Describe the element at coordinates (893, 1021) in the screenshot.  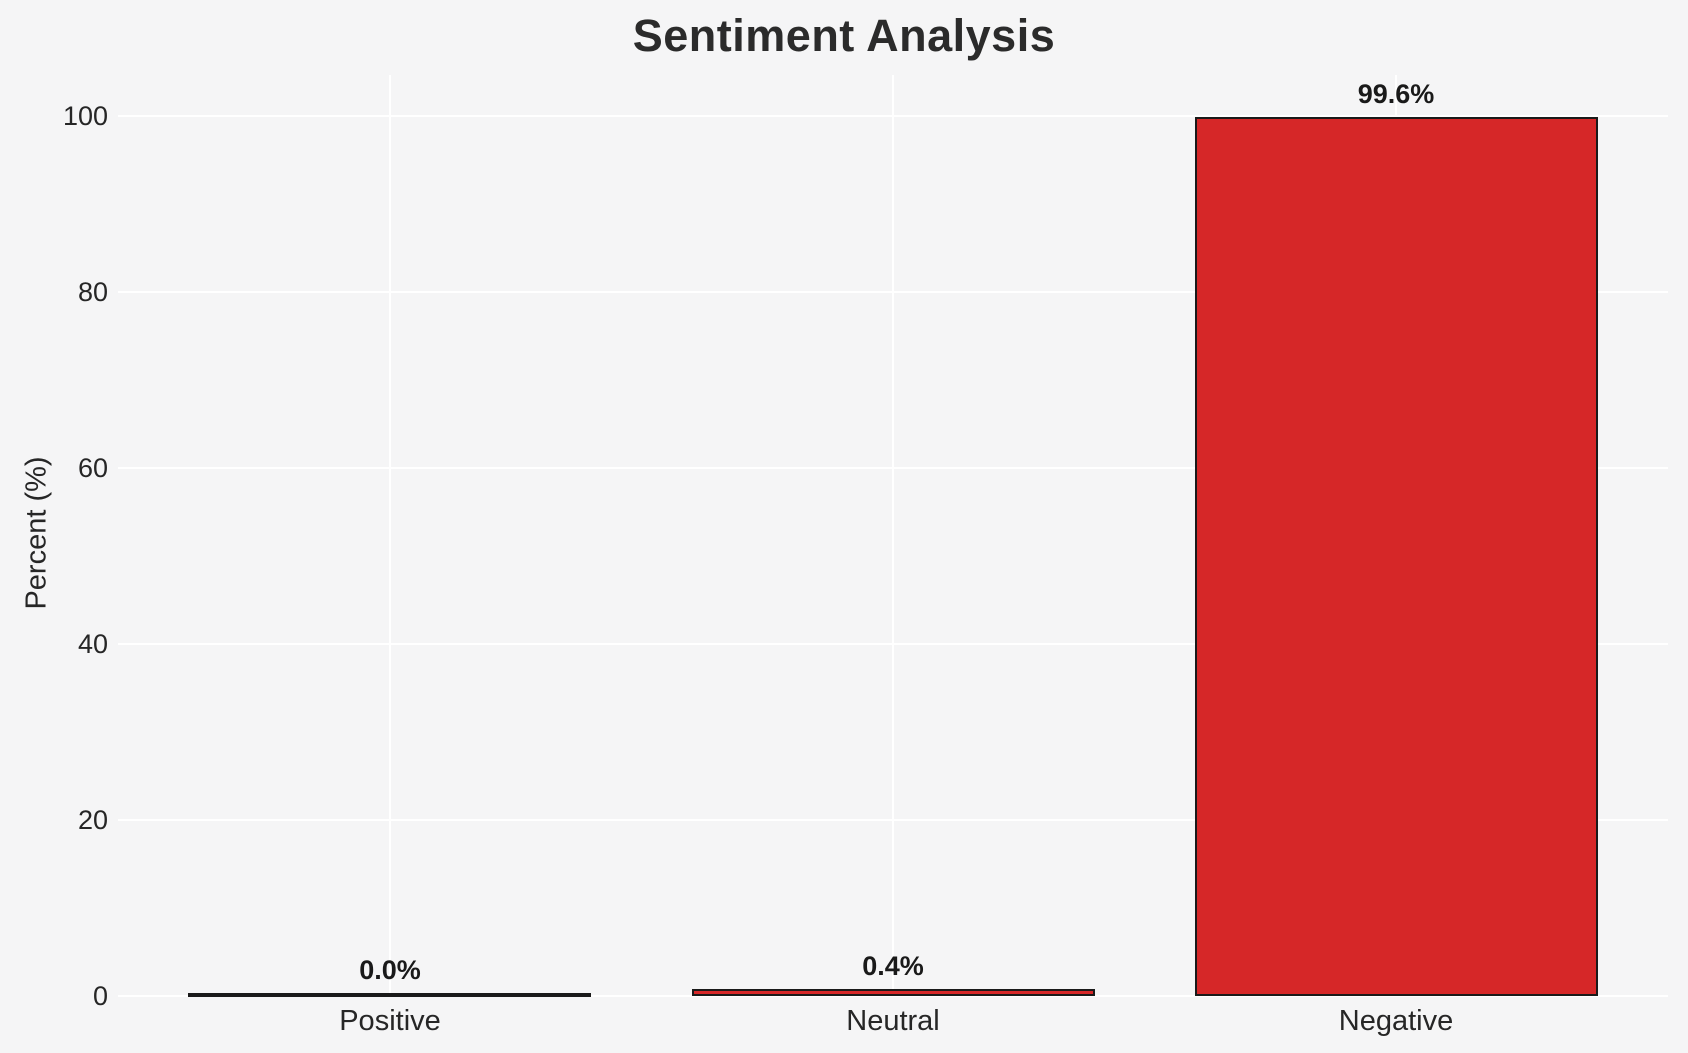
I see `x-tick-label: Neutral` at that location.